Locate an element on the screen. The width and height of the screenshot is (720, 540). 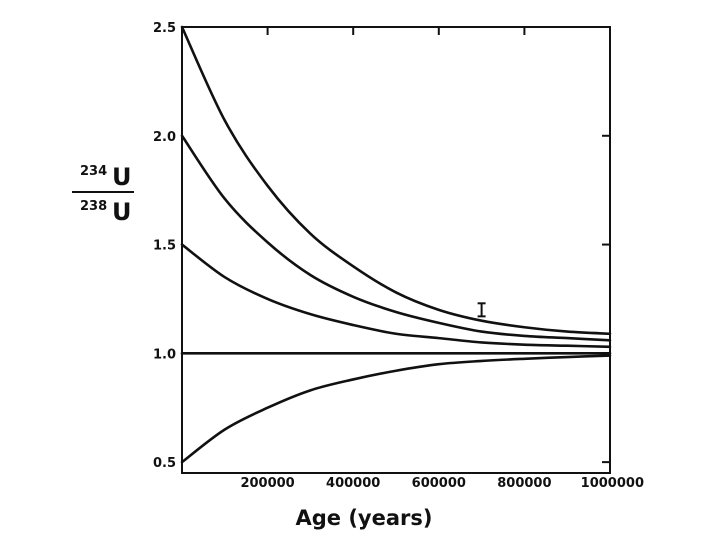
x-tick-label: 1000000 is located at coordinates (612, 483).